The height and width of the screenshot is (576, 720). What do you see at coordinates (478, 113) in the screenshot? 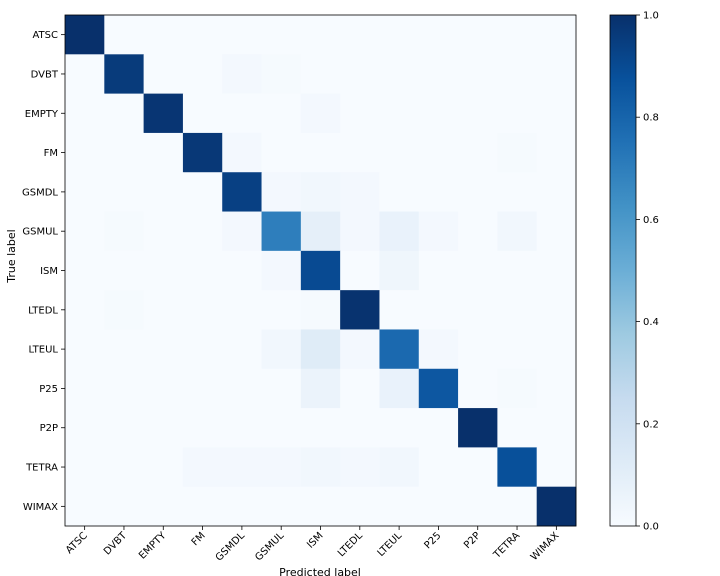
I see `cell-empty-p2p` at bounding box center [478, 113].